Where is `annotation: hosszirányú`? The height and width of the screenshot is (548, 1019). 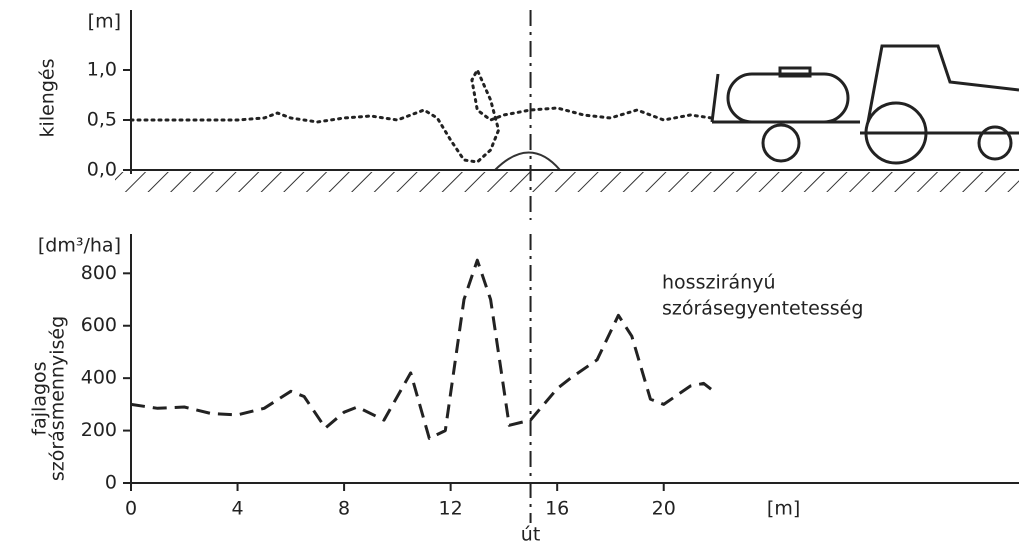 annotation: hosszirányú is located at coordinates (719, 283).